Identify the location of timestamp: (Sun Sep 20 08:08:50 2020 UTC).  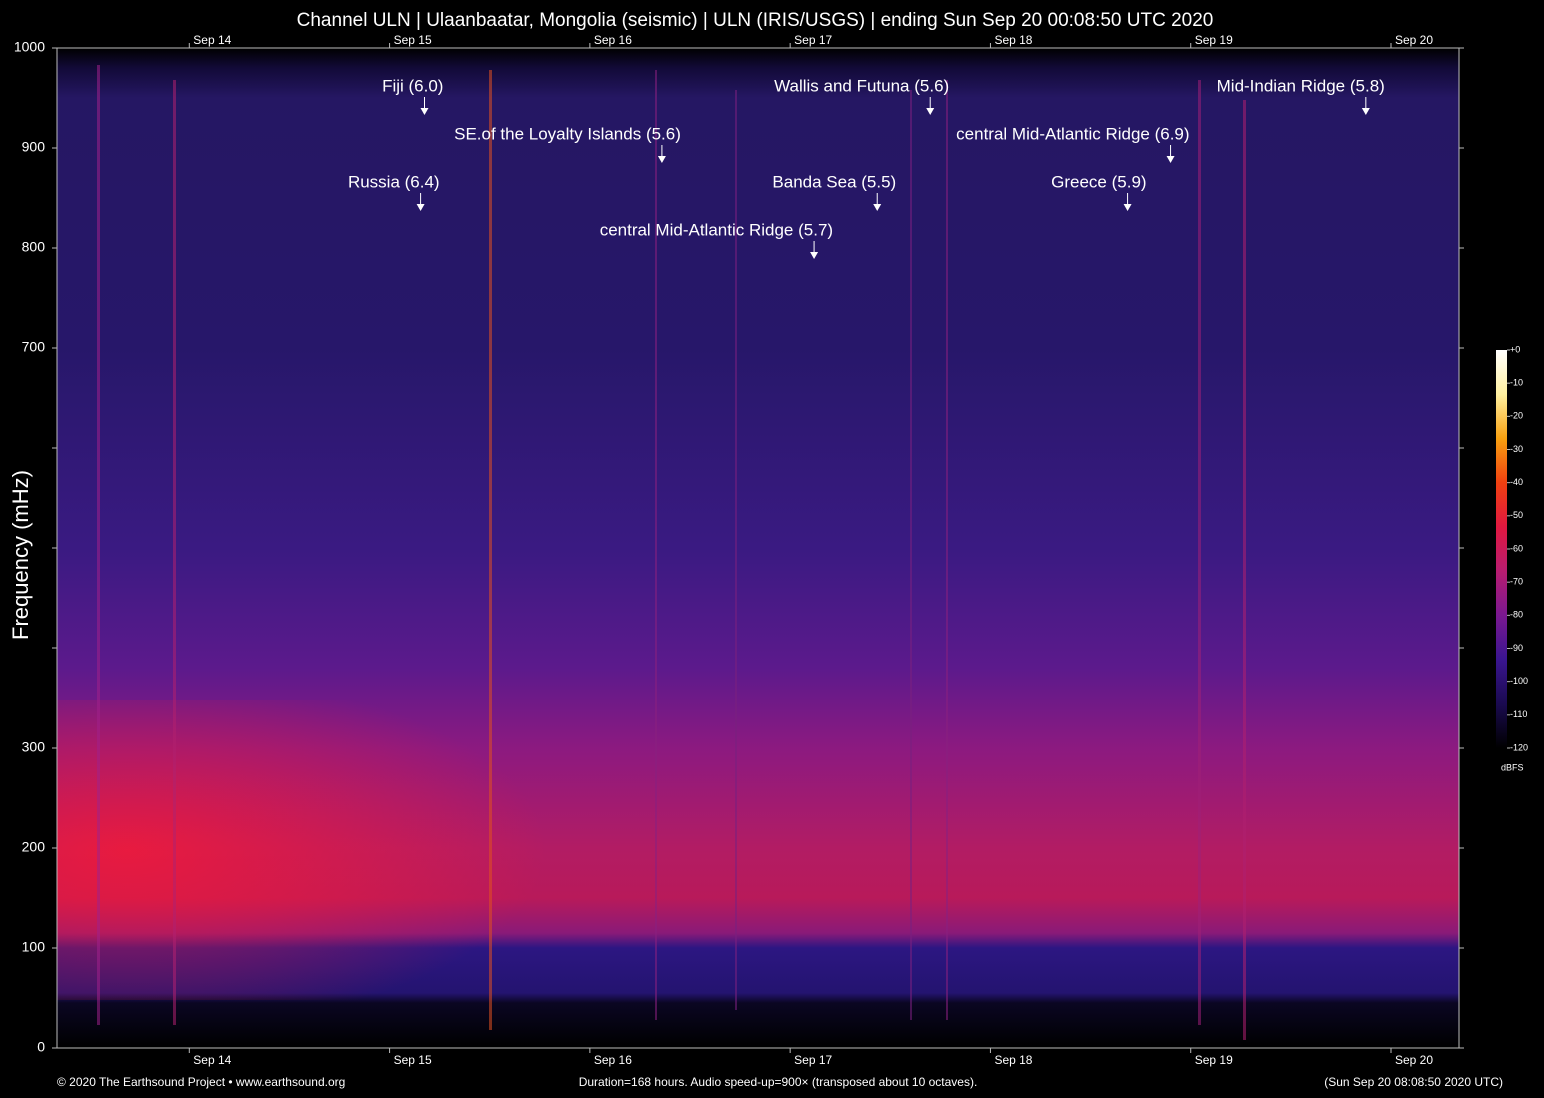
(1413, 1082).